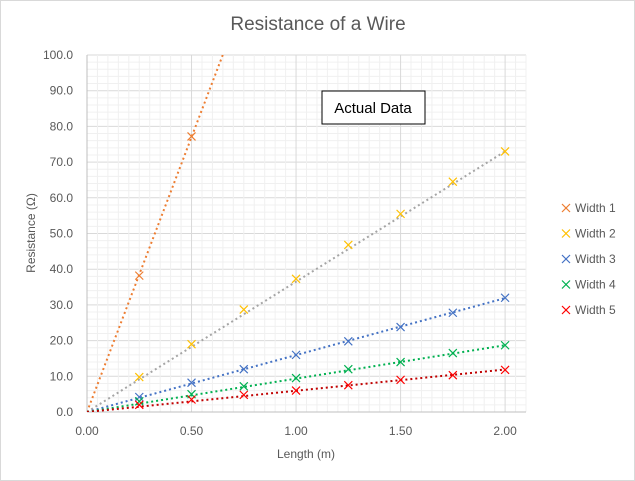 The height and width of the screenshot is (481, 635). Describe the element at coordinates (62, 305) in the screenshot. I see `y-tick-label: 30.0` at that location.